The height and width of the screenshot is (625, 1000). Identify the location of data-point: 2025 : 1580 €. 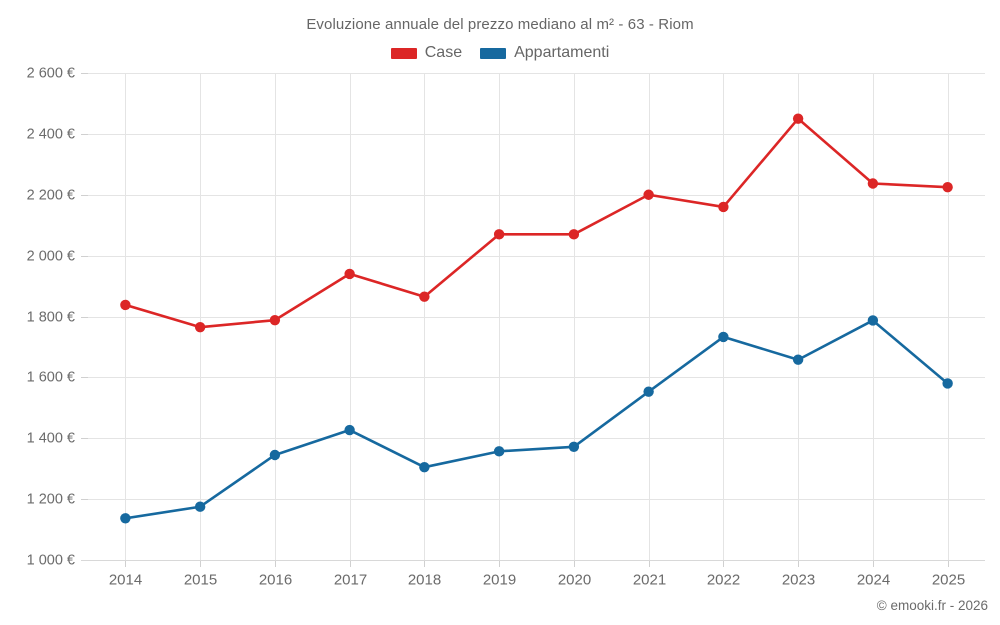
(947, 383).